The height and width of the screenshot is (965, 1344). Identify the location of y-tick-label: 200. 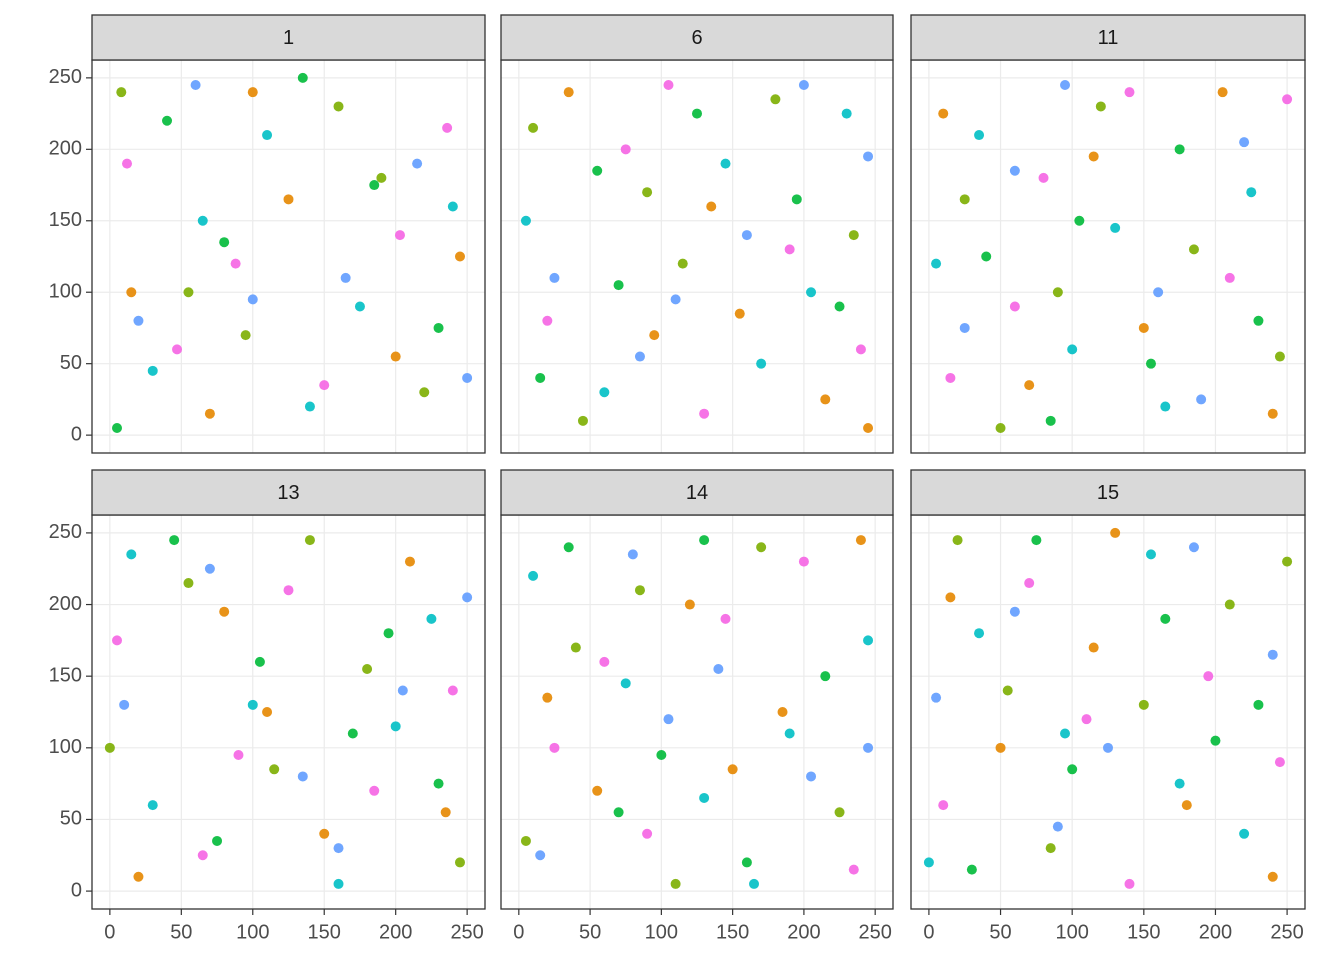
(65, 604).